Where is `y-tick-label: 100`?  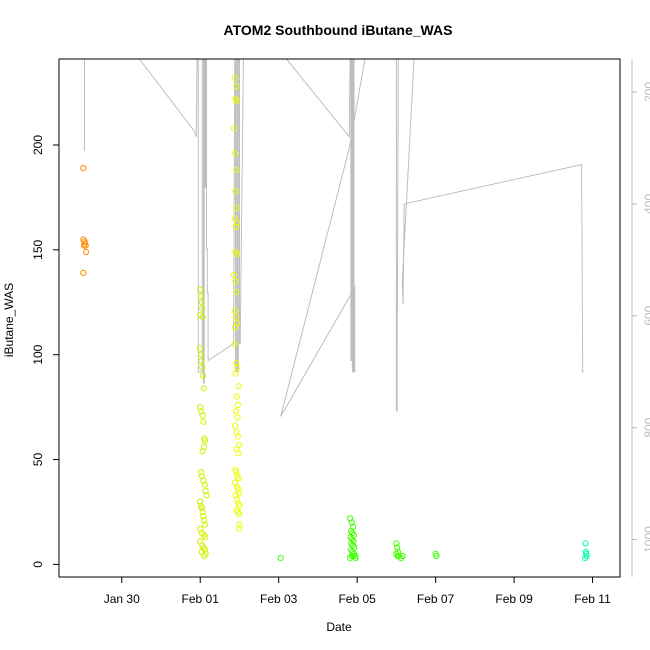
y-tick-label: 100 is located at coordinates (38, 354).